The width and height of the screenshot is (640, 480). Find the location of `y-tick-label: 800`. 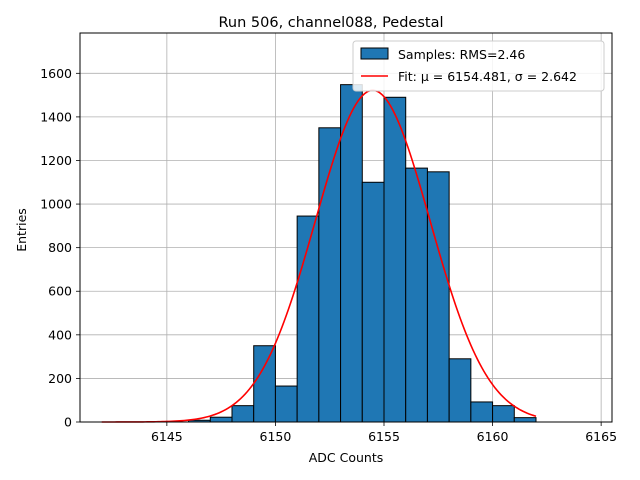

y-tick-label: 800 is located at coordinates (60, 247).